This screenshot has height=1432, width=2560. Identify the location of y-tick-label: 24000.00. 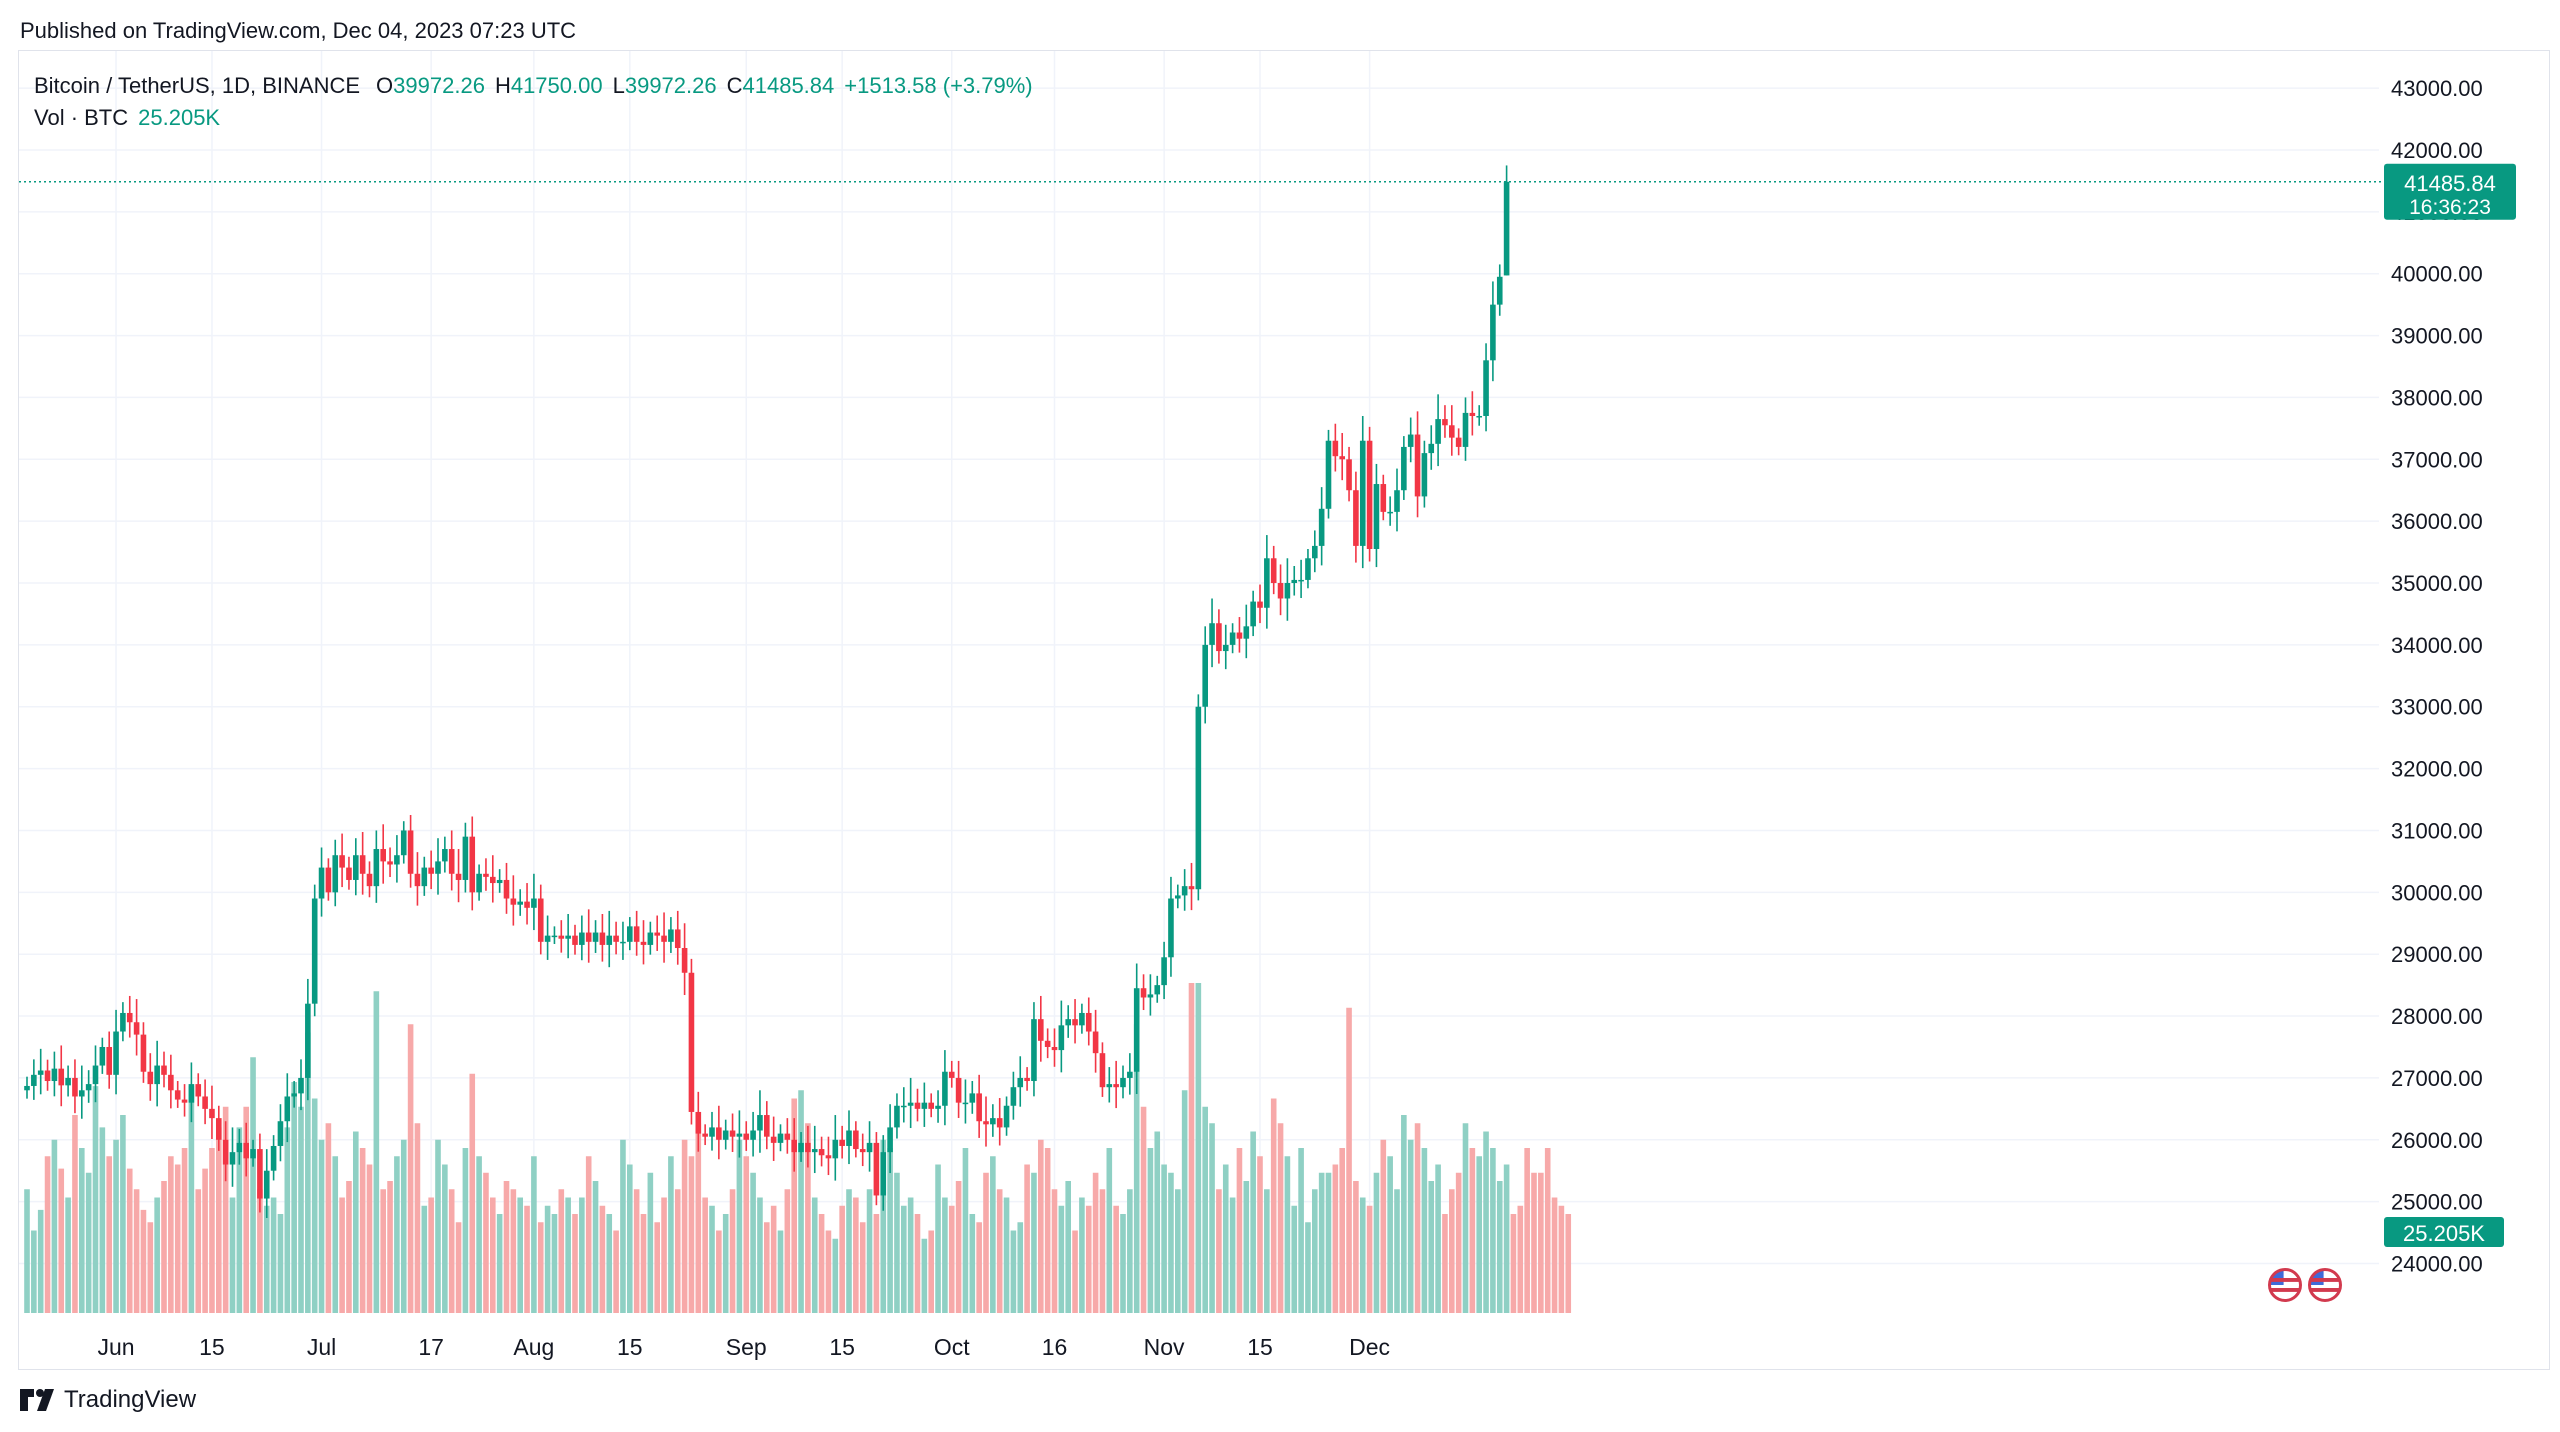
(2437, 1264).